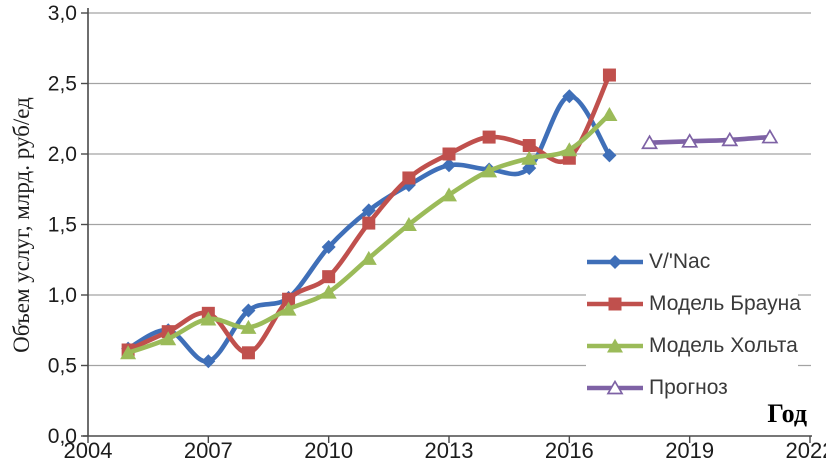 This screenshot has height=466, width=826. Describe the element at coordinates (62, 225) in the screenshot. I see `y-tick-label: 1,5` at that location.